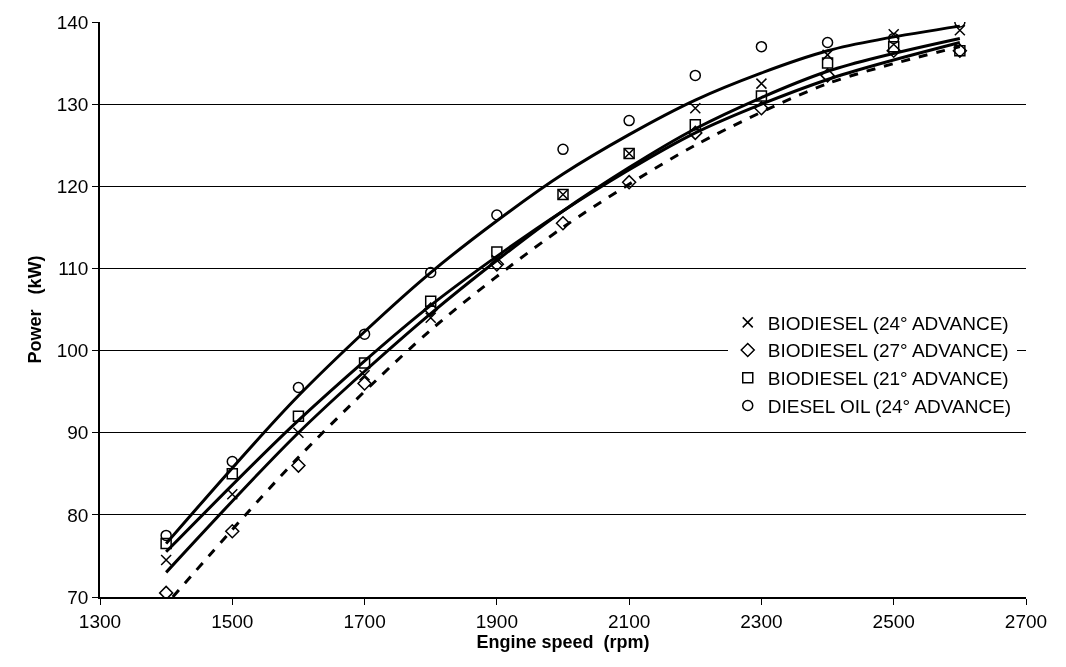  I want to click on legend-label: BIODIESEL (24° ADVANCE), so click(888, 323).